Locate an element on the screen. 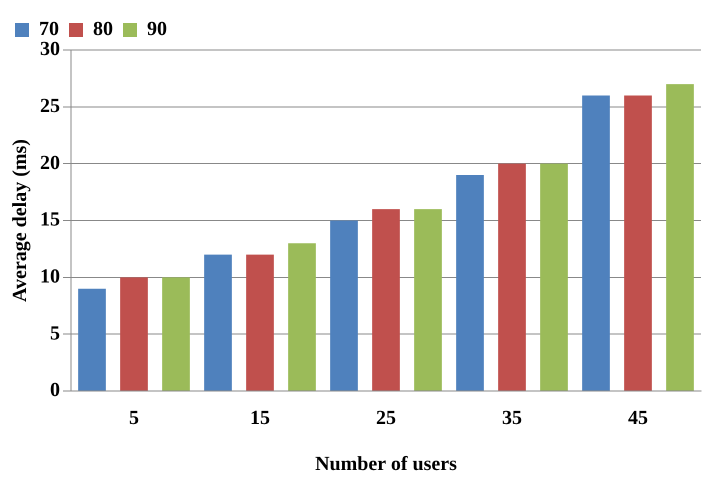 This screenshot has height=486, width=721. x-tick-label: 25 is located at coordinates (386, 418).